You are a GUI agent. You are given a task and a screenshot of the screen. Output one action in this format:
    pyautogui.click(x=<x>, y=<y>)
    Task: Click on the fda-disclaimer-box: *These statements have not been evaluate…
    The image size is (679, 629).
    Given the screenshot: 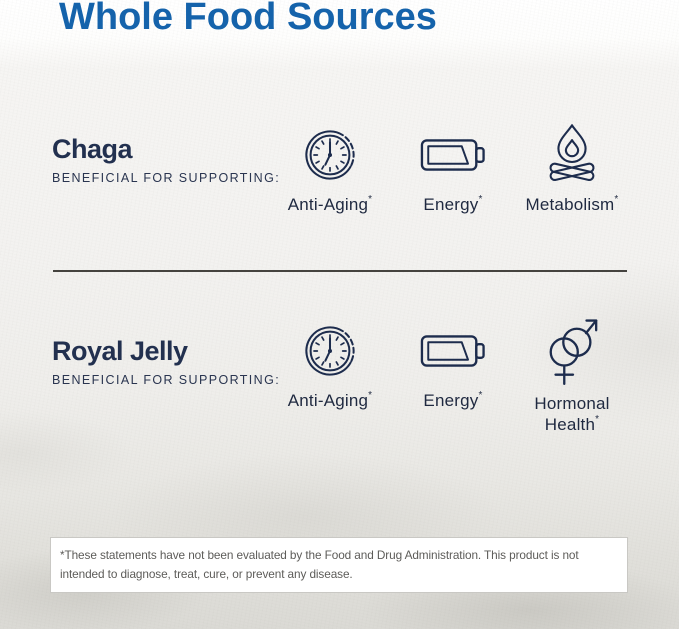 What is the action you would take?
    pyautogui.click(x=339, y=565)
    